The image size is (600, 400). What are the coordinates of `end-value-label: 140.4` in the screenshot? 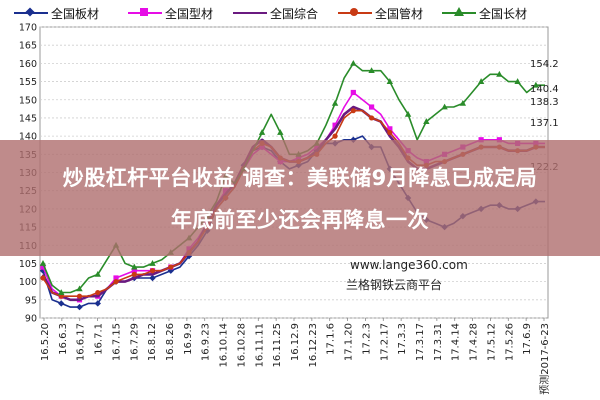 It's located at (544, 89).